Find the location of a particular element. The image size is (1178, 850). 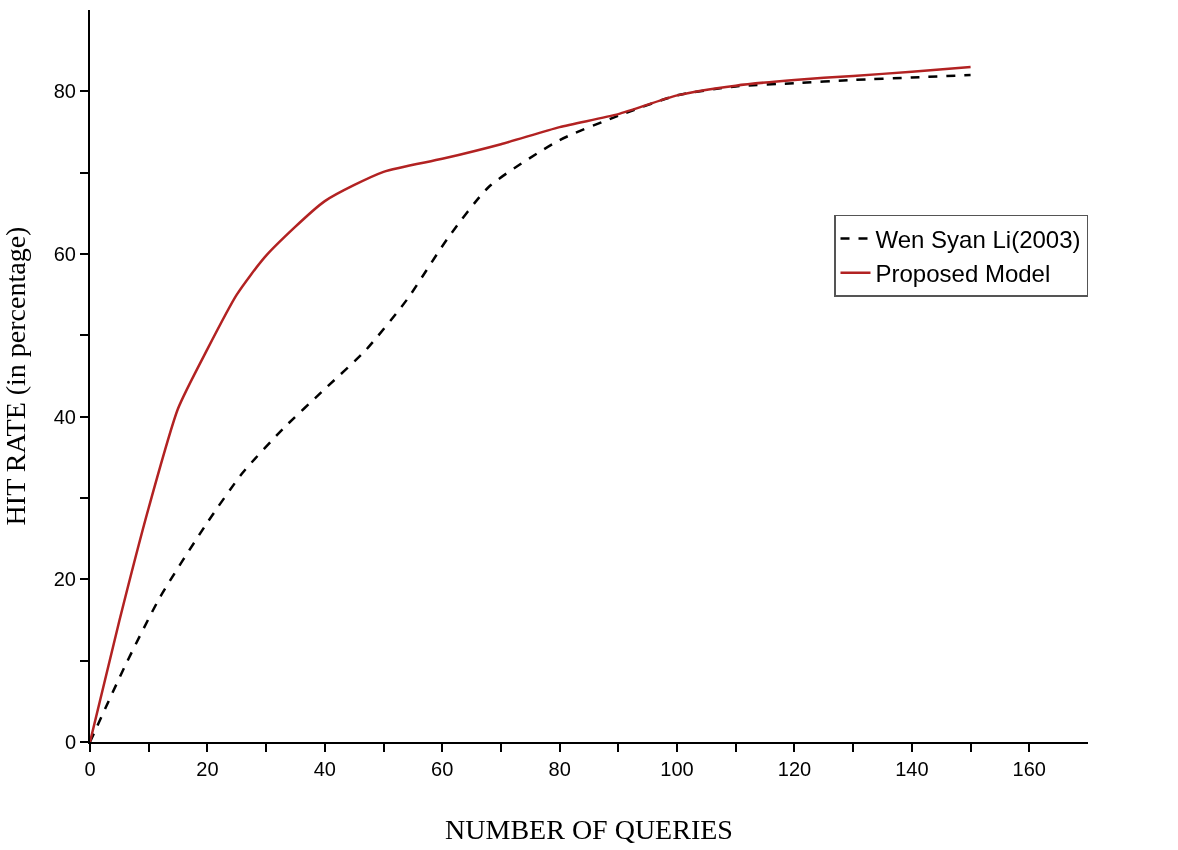

x-tick-label: 120 is located at coordinates (794, 769).